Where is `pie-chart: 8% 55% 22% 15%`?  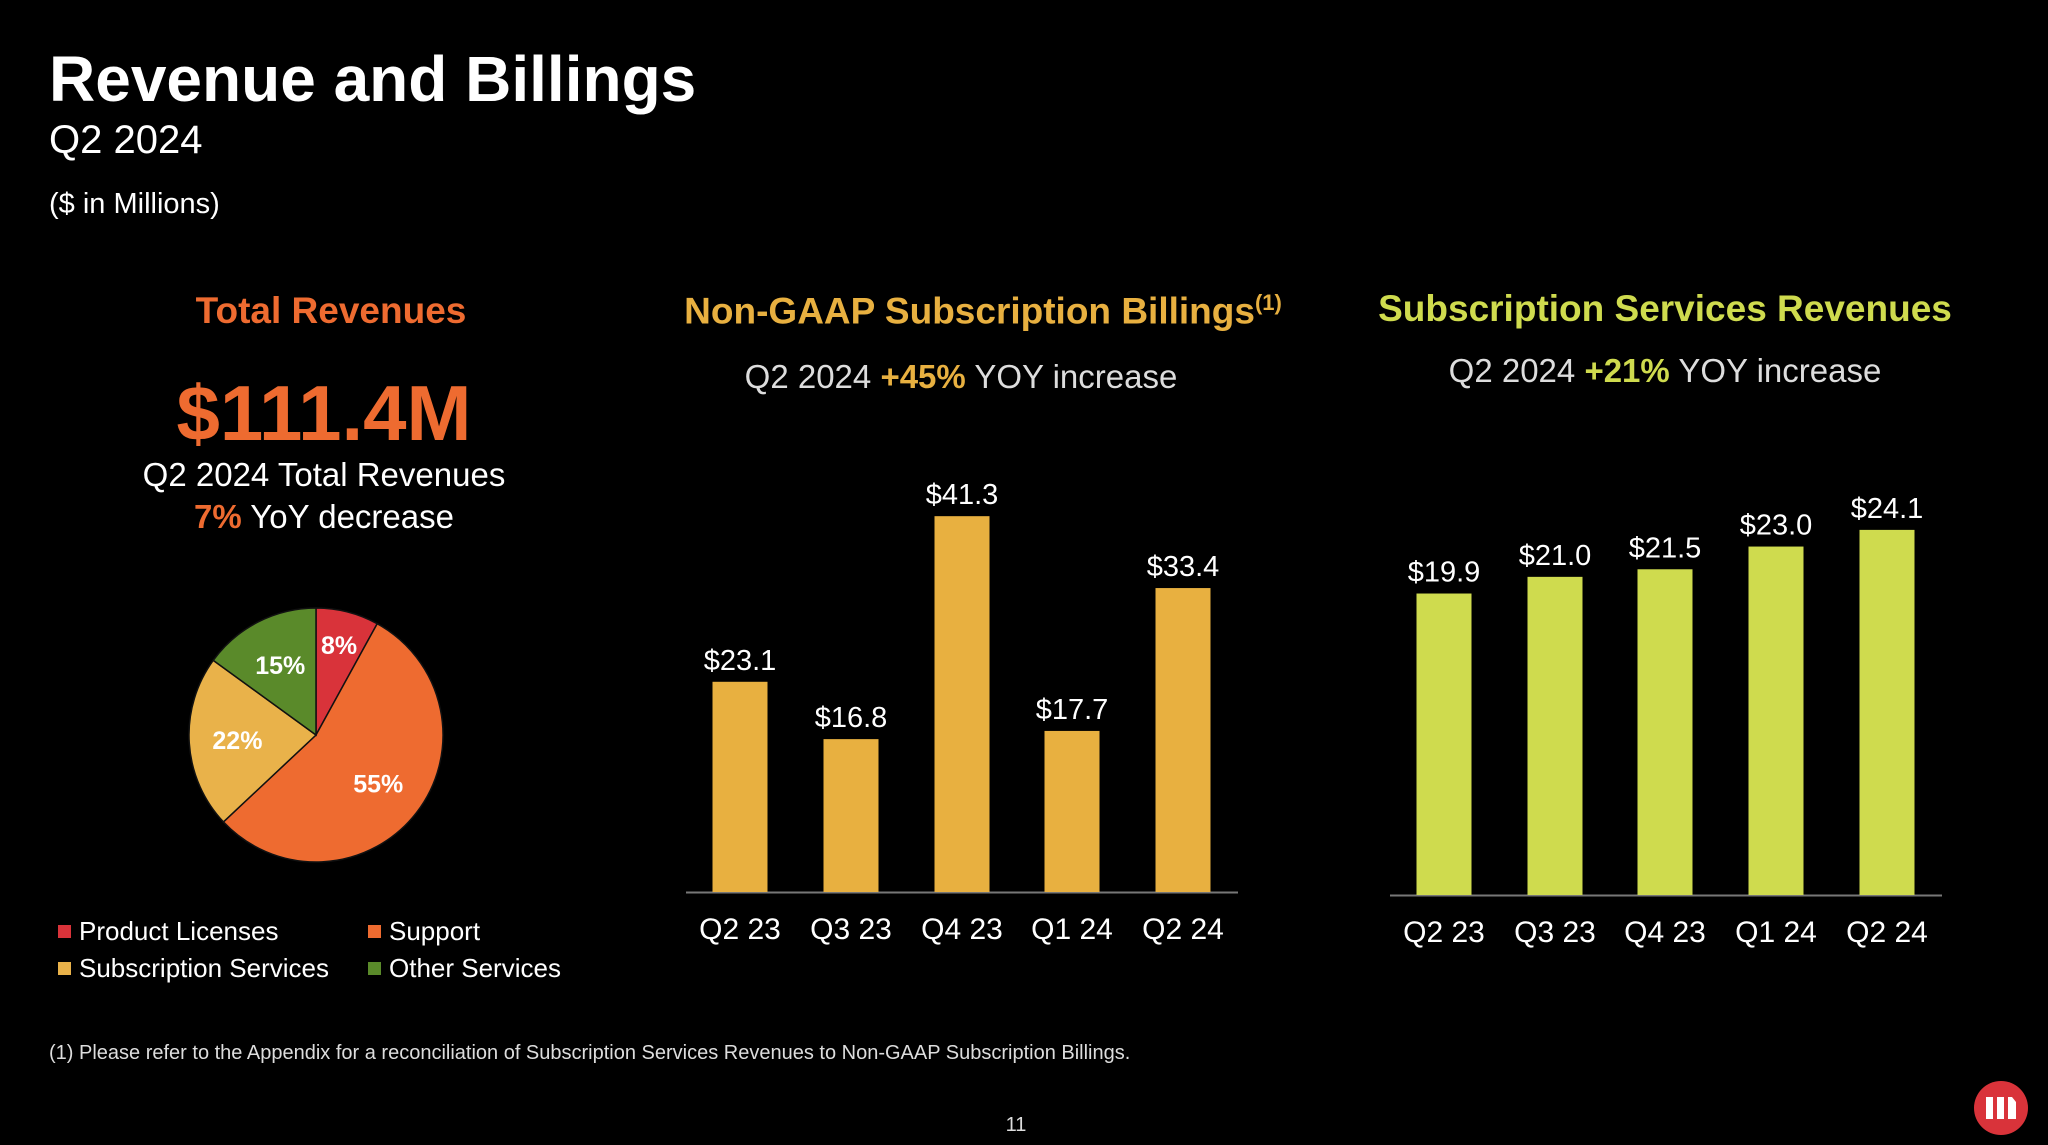 pie-chart: 8% 55% 22% 15% is located at coordinates (316, 735).